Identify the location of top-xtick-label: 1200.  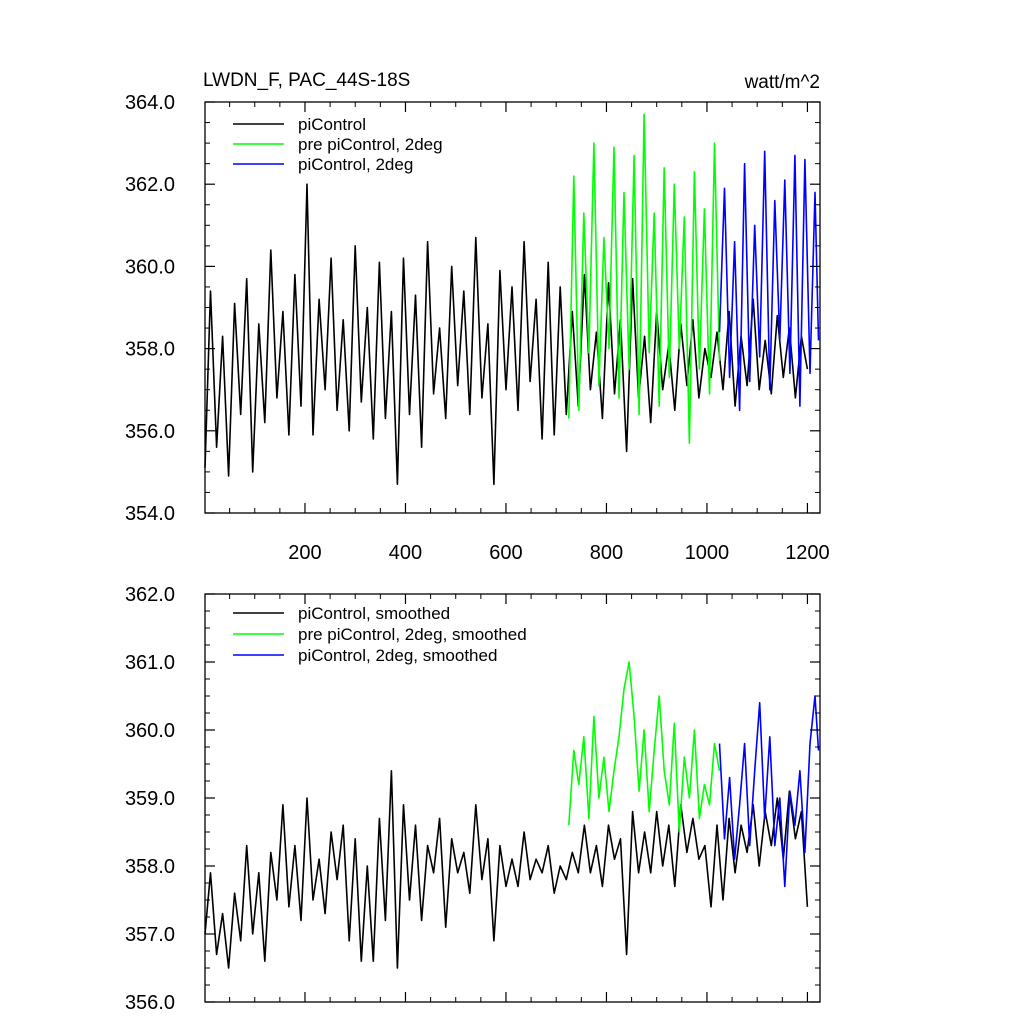
(807, 553).